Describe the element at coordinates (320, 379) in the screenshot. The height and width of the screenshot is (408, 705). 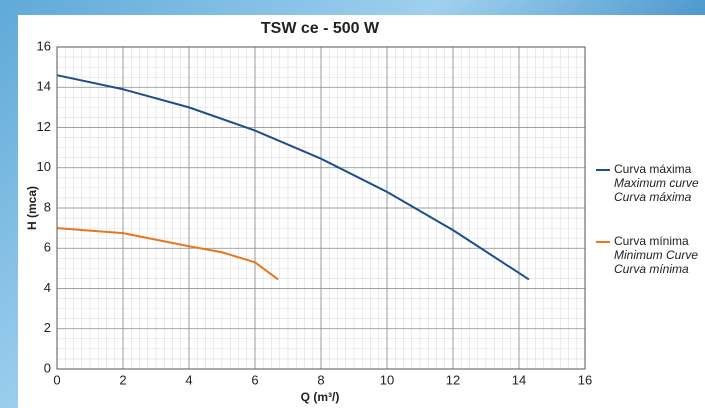
I see `x-tick-label: 8` at that location.